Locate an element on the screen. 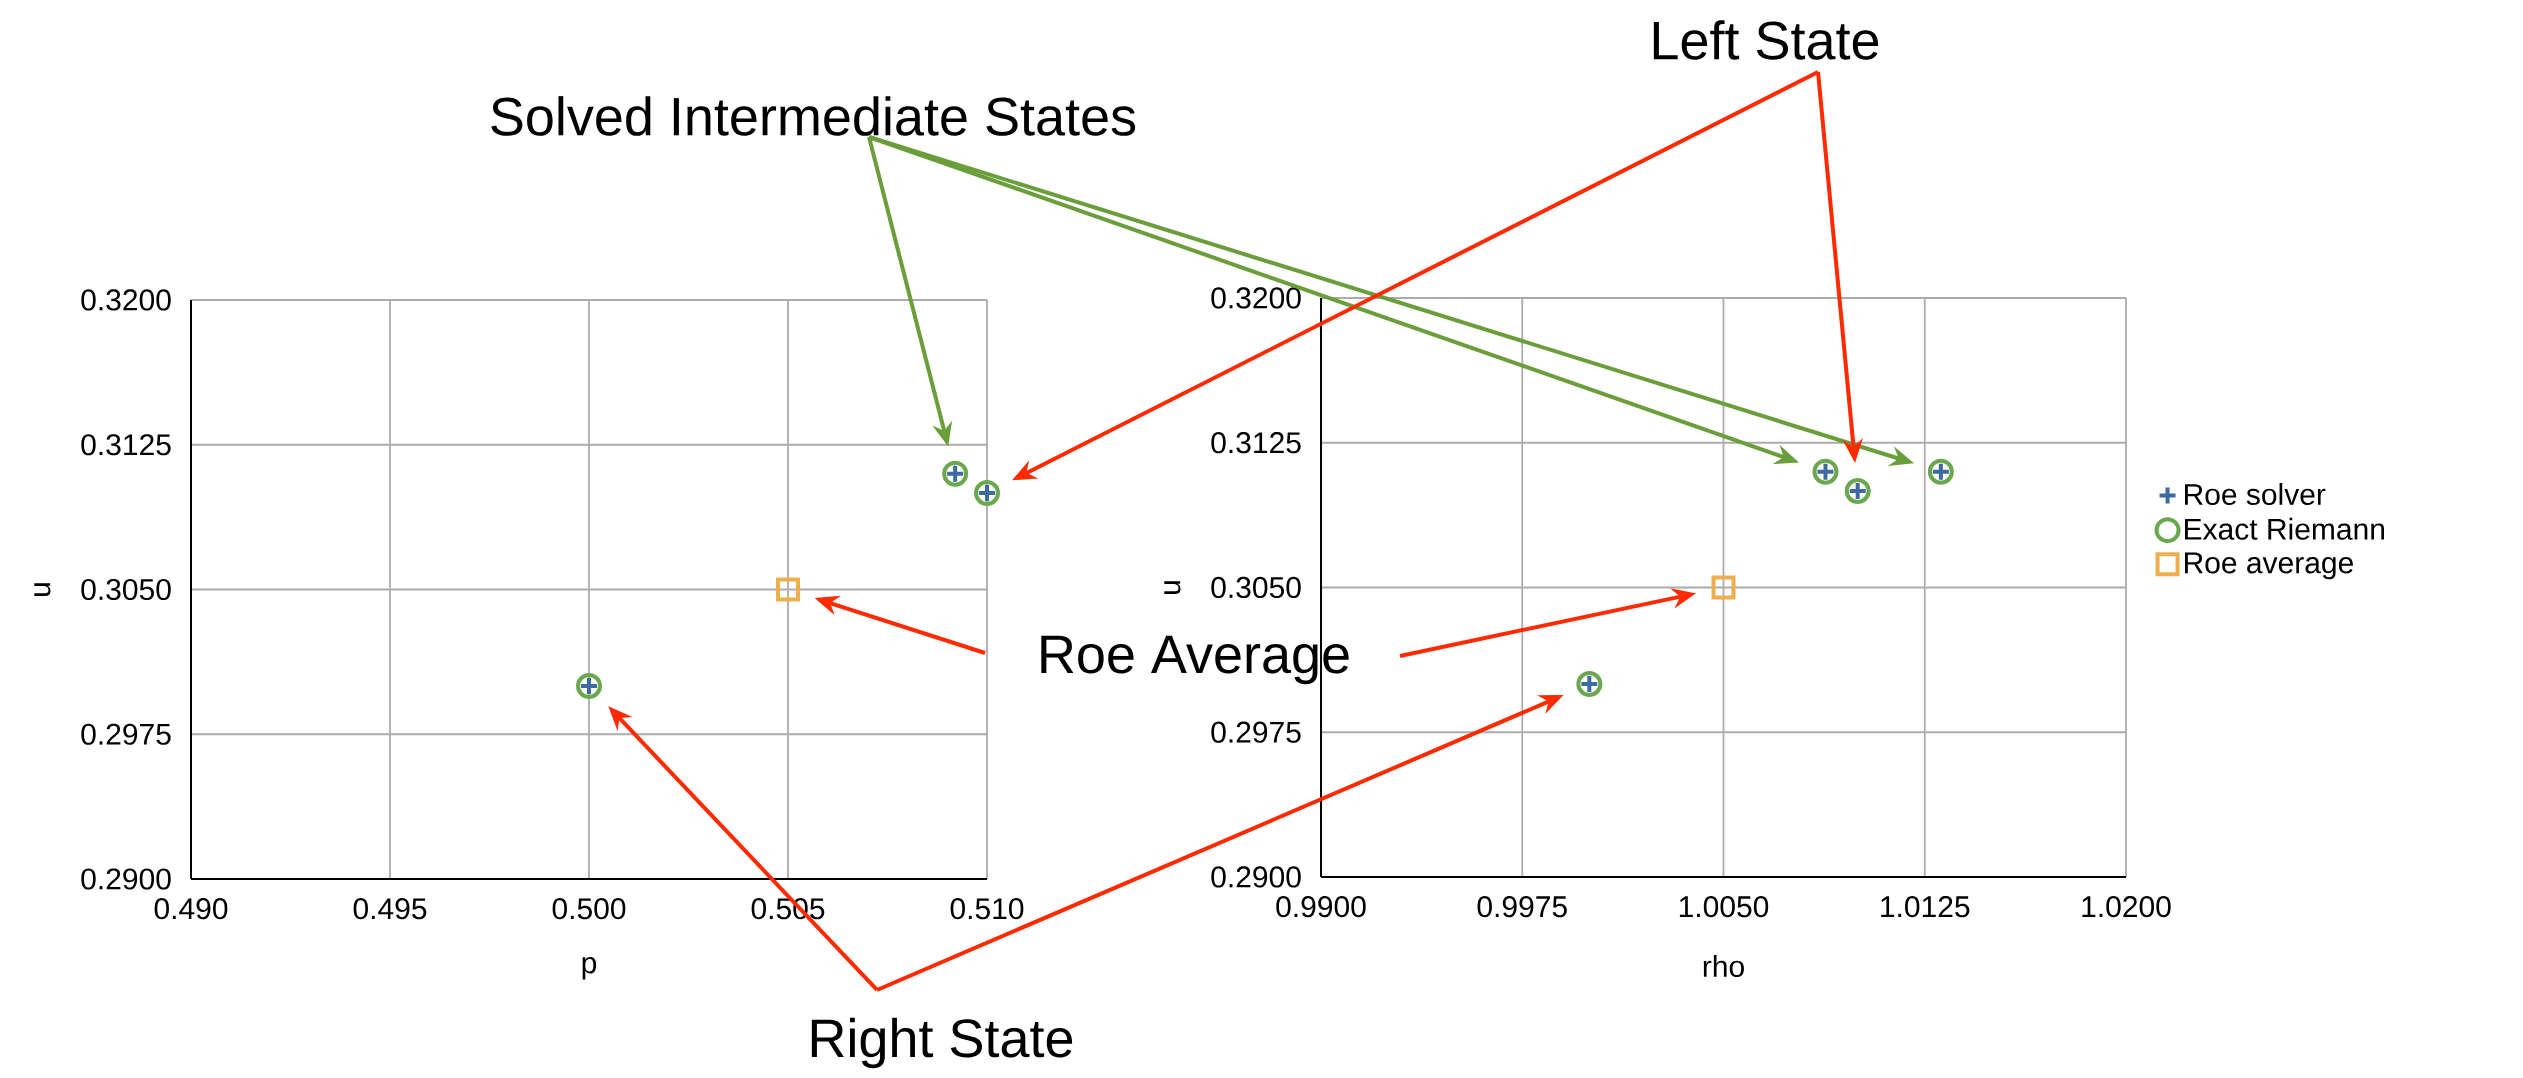 The width and height of the screenshot is (2523, 1078). legend-label: Roe solver is located at coordinates (2255, 494).